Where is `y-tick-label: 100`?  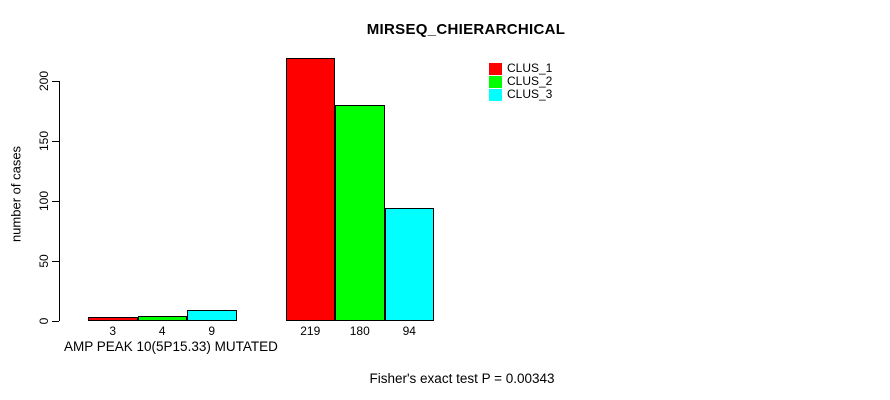
y-tick-label: 100 is located at coordinates (44, 201).